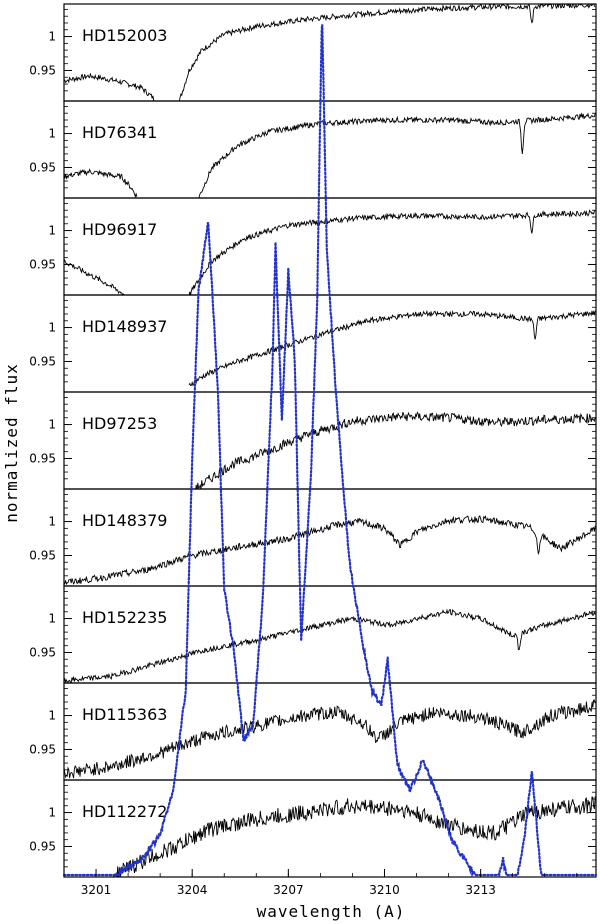 This screenshot has width=600, height=924. Describe the element at coordinates (11, 443) in the screenshot. I see `y-axis-title: normalized flux` at that location.